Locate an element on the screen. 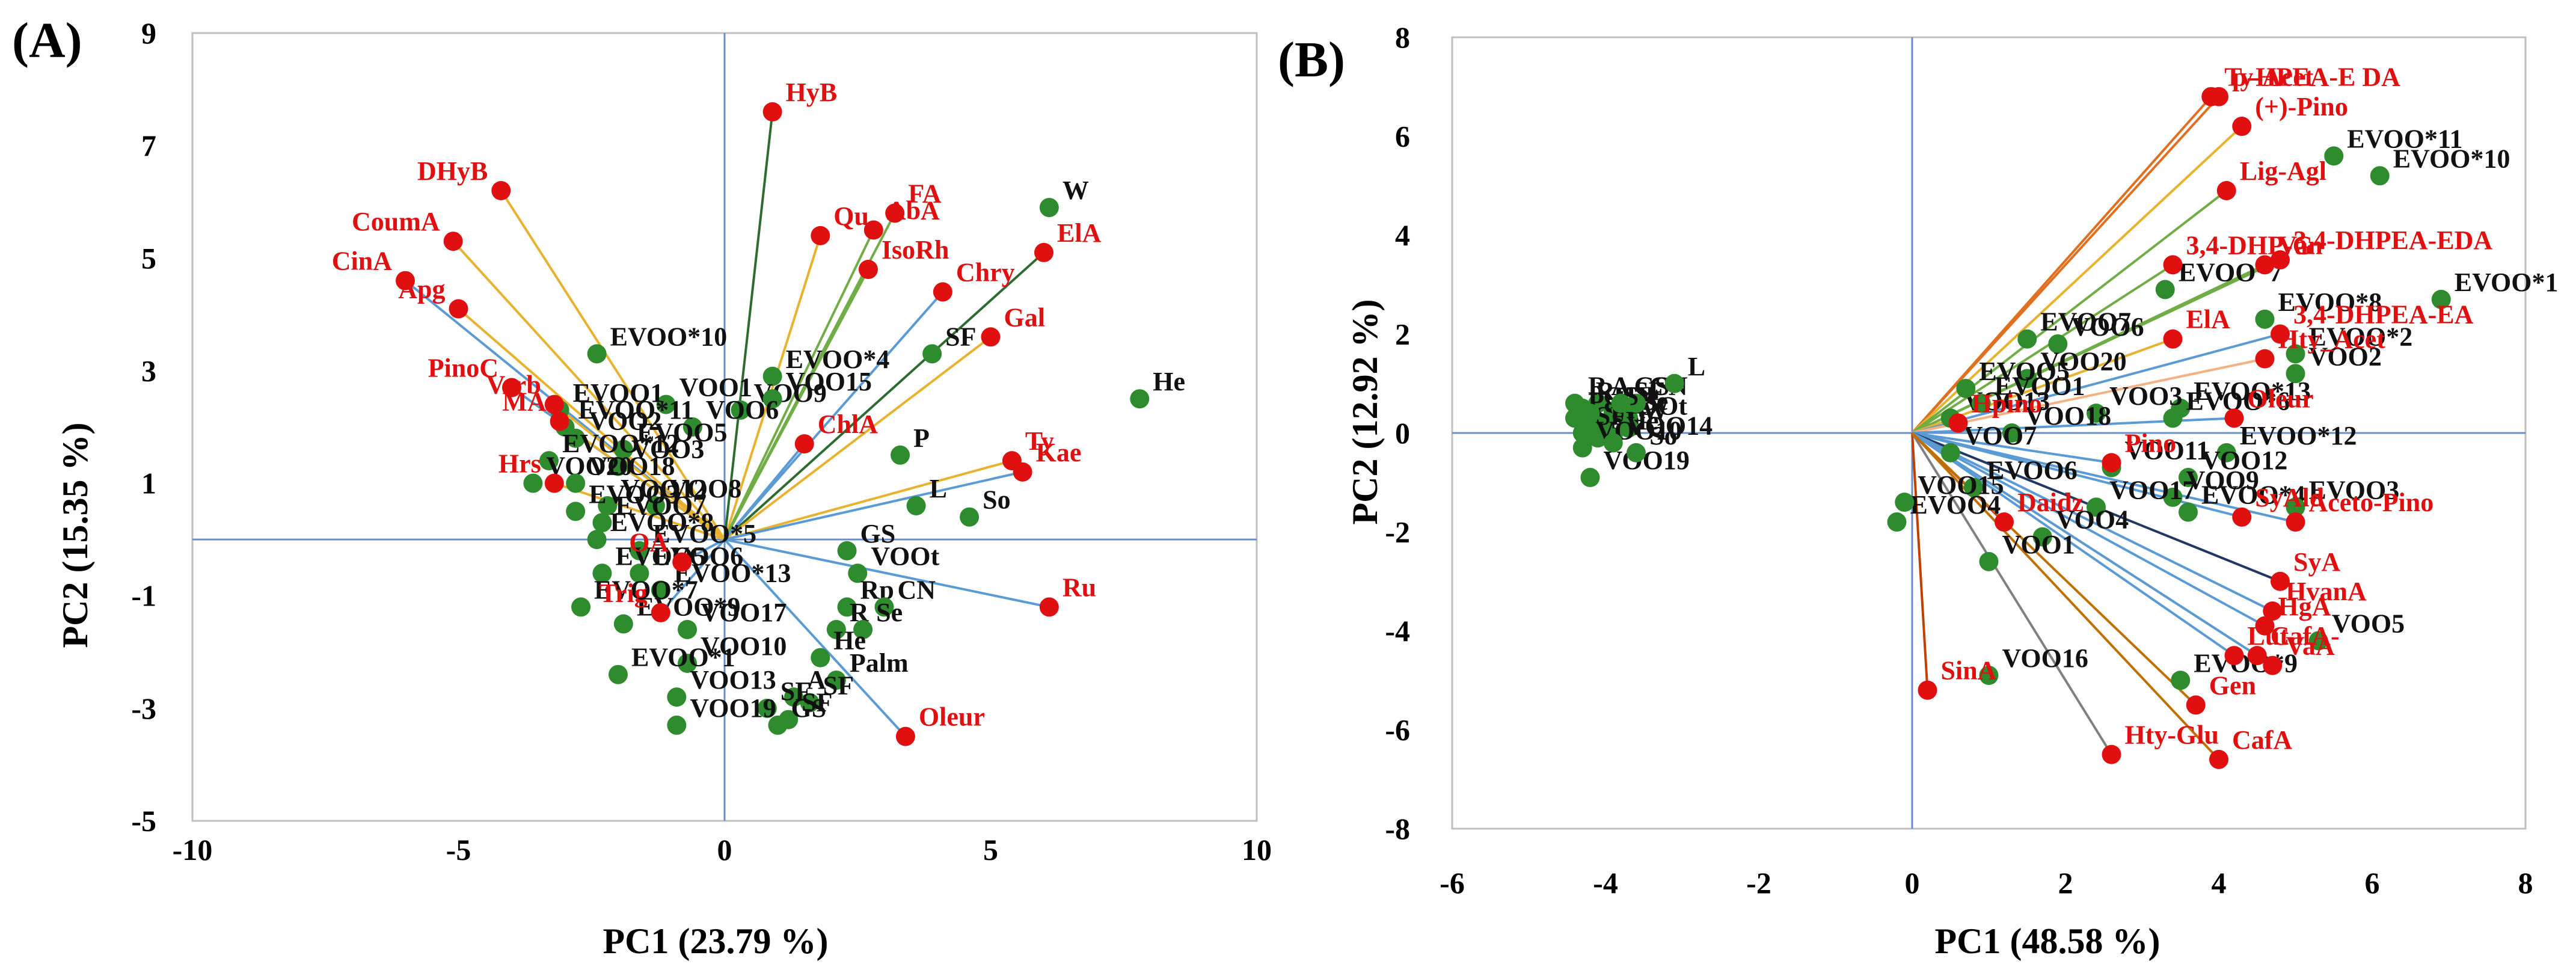 The image size is (2576, 967). sample-label: EVOO*10 is located at coordinates (669, 336).